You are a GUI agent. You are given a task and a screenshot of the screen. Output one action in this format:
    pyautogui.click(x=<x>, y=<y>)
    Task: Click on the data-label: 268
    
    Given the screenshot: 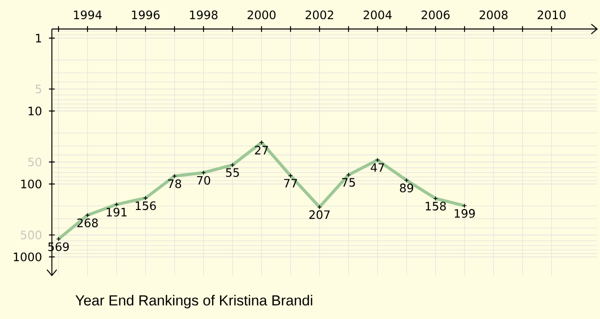 What is the action you would take?
    pyautogui.click(x=87, y=223)
    